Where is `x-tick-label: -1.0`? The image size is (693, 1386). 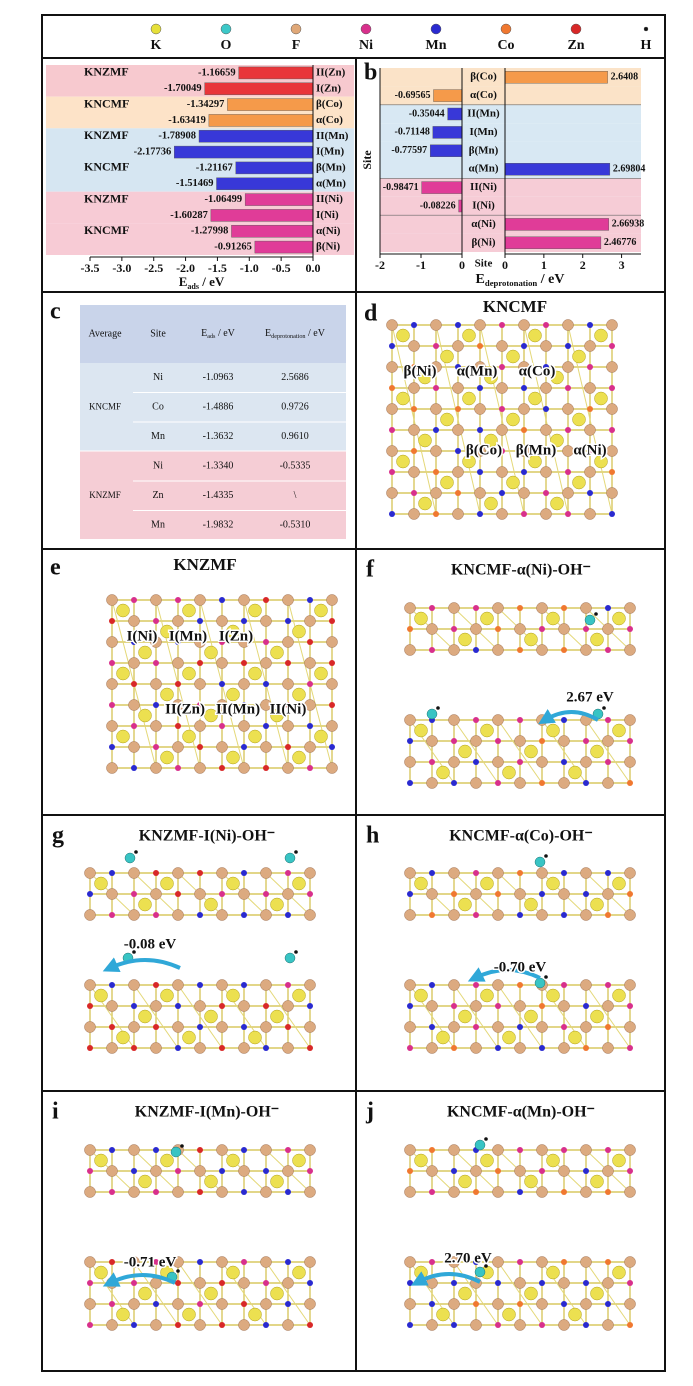 x-tick-label: -1.0 is located at coordinates (249, 268).